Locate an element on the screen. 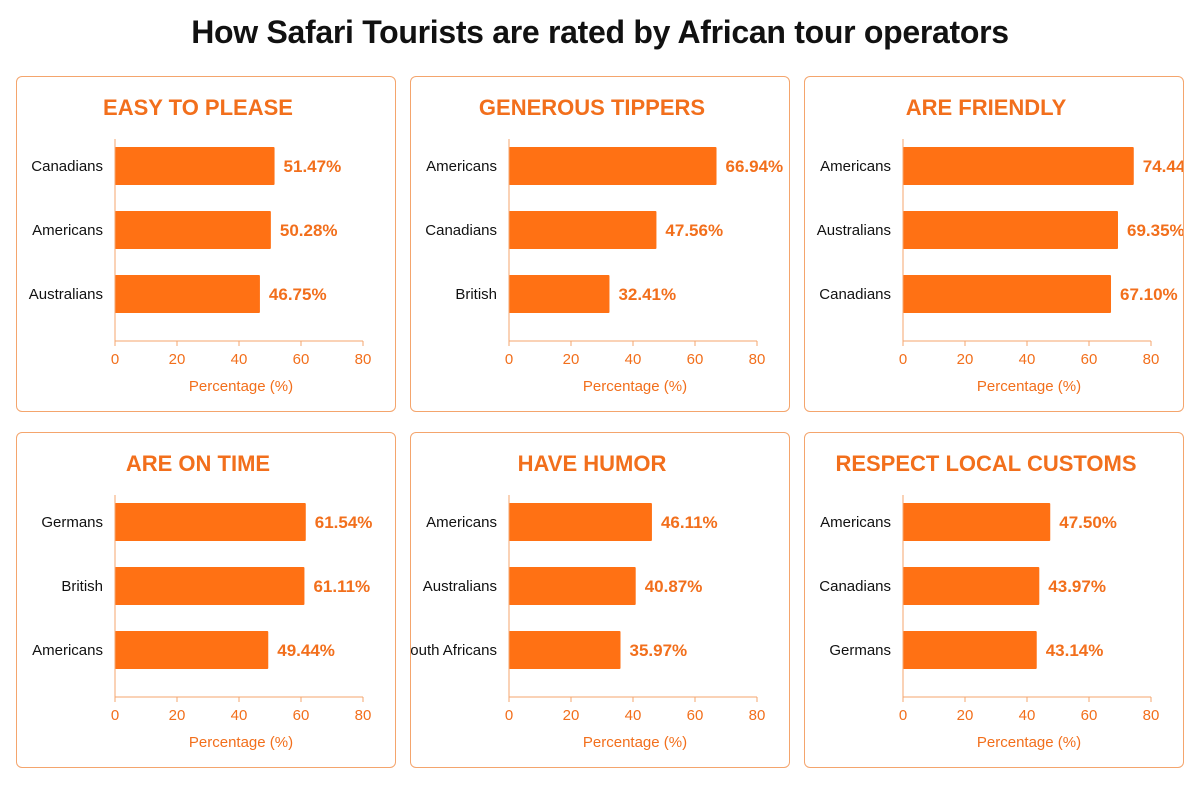 The image size is (1200, 800). data-label: 50.28% is located at coordinates (309, 230).